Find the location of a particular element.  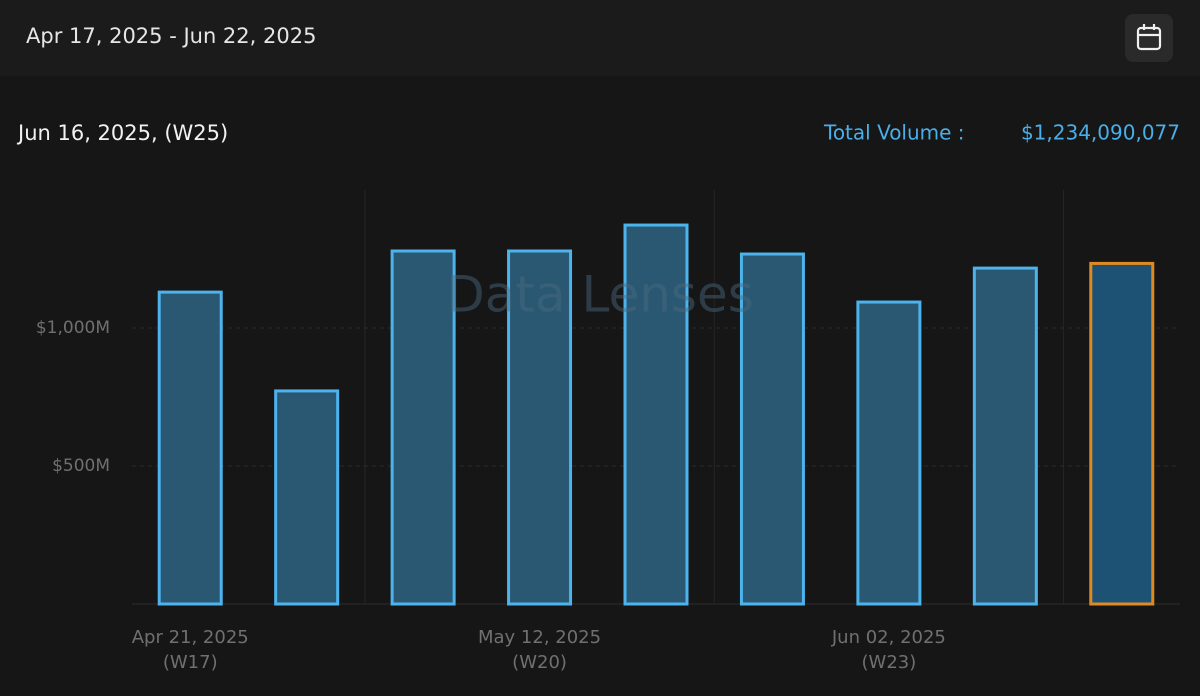

date-range: Apr 17, 2025 - Jun 22, 2025 is located at coordinates (171, 36).